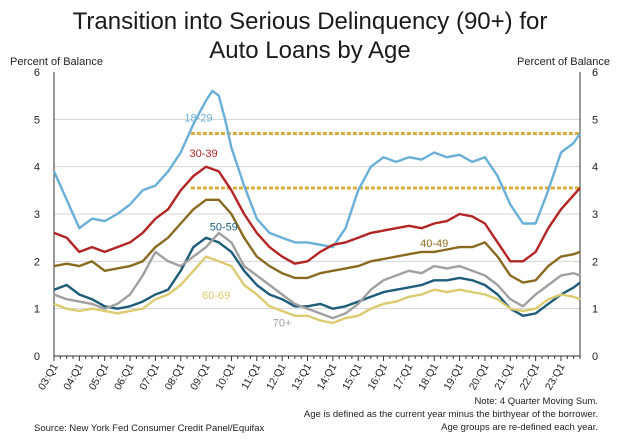  Describe the element at coordinates (37, 215) in the screenshot. I see `y-tick-label-left: 3` at that location.